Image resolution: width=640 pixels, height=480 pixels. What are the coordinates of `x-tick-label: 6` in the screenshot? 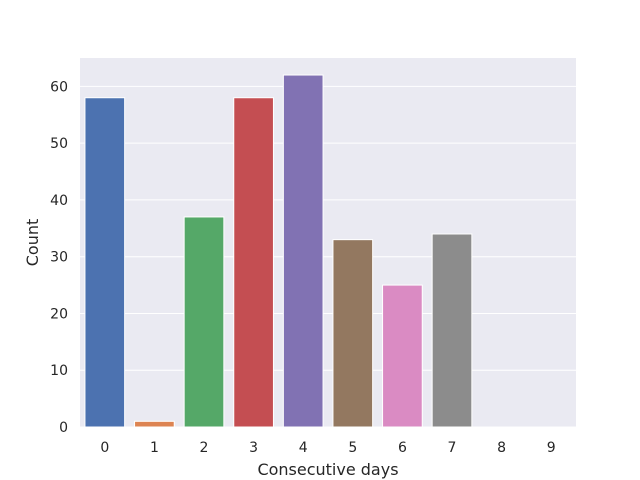 It's located at (402, 448).